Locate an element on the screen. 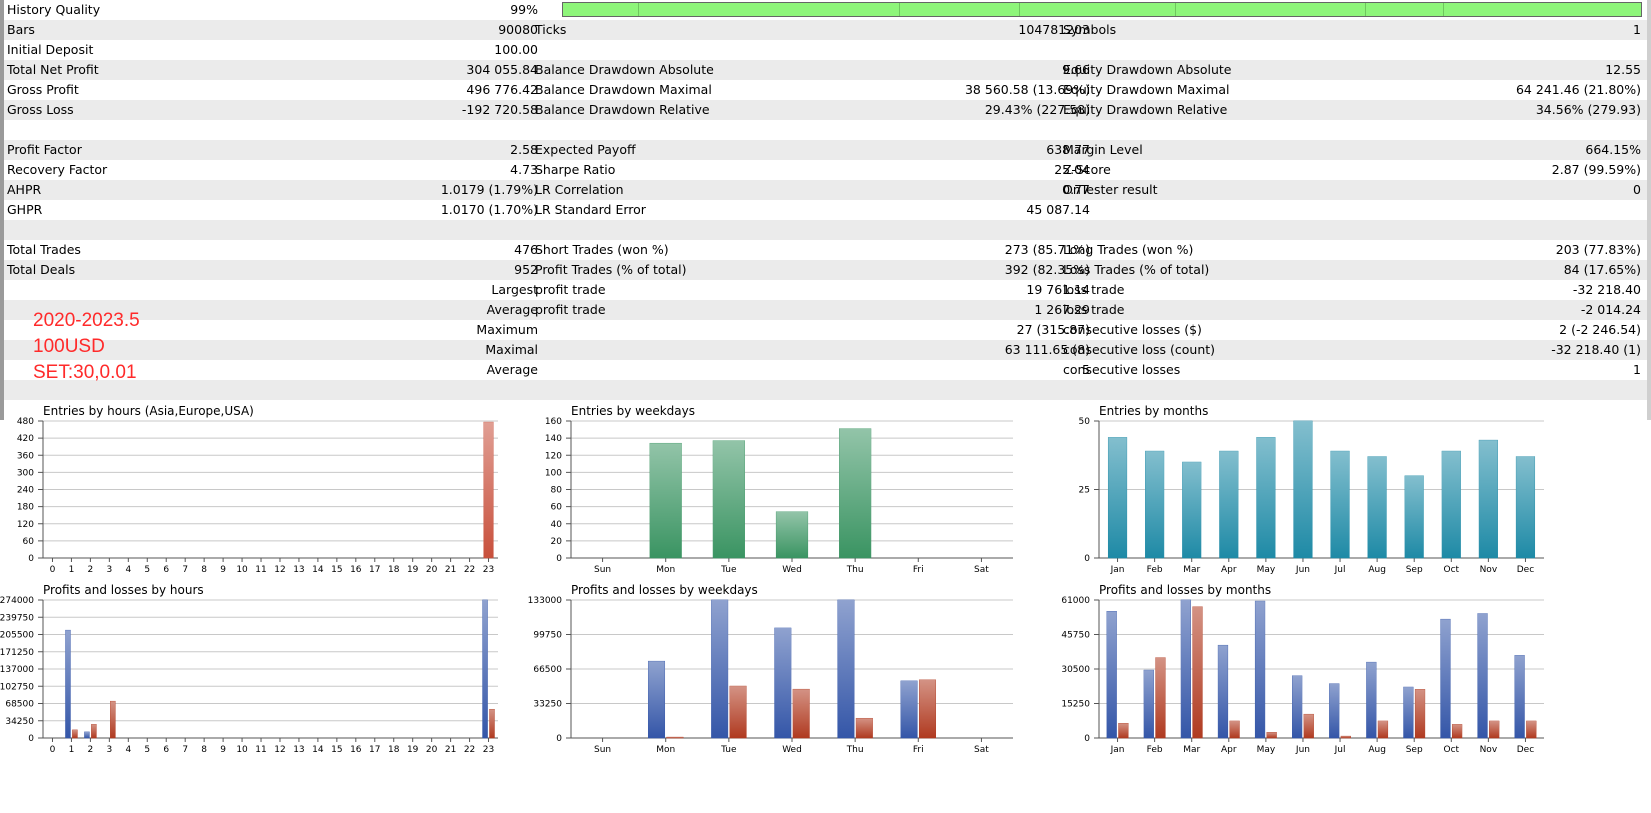  window-right-edge is located at coordinates (1649, 210).